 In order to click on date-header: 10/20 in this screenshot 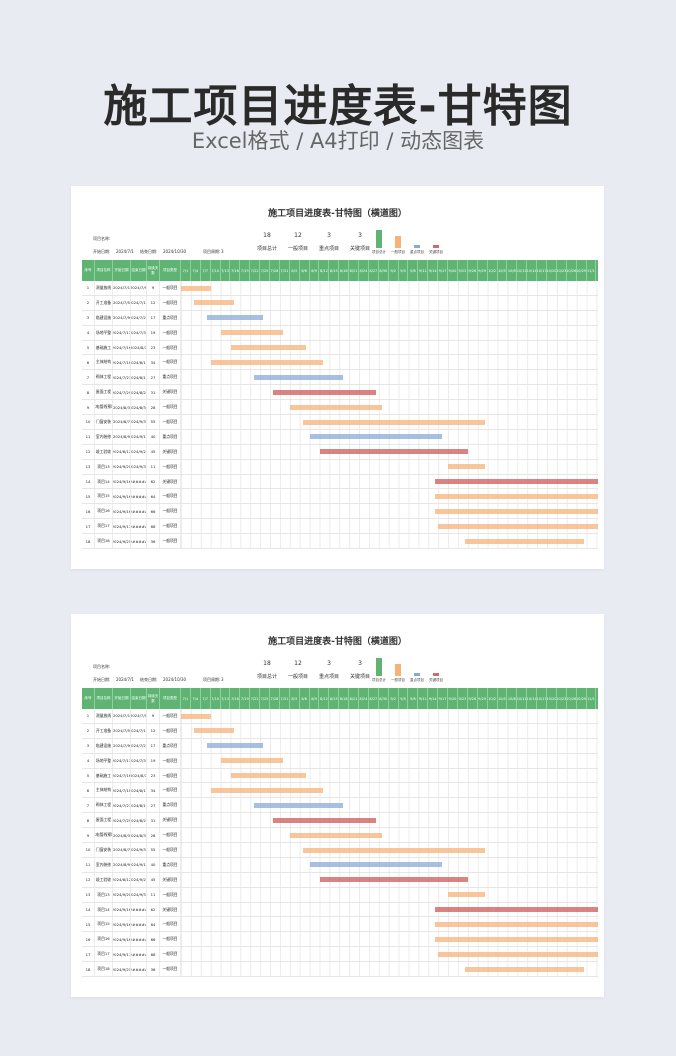, I will do `click(552, 698)`.